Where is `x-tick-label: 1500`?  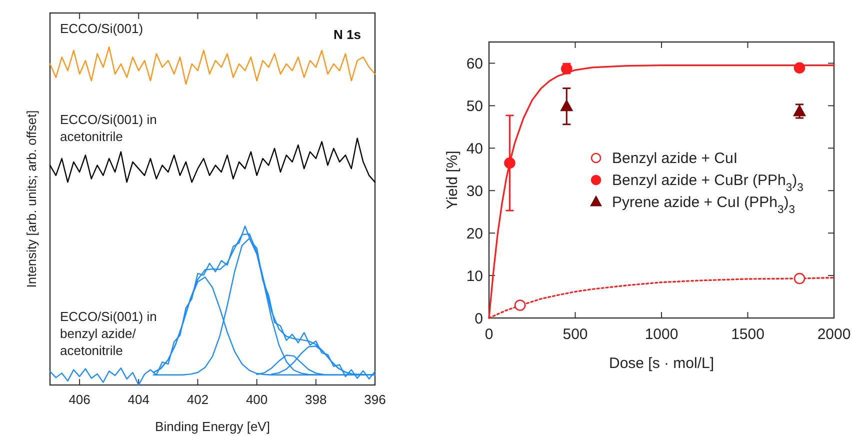 x-tick-label: 1500 is located at coordinates (747, 334).